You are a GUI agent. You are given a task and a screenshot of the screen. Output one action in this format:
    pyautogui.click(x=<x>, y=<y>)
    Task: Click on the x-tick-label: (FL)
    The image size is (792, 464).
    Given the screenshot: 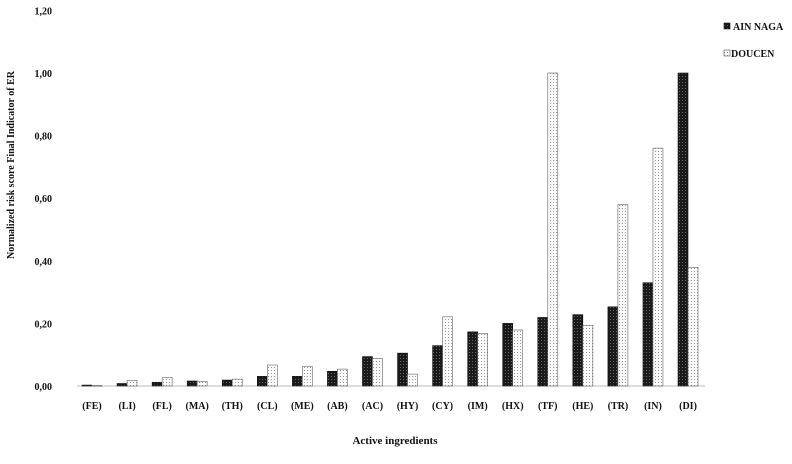 What is the action you would take?
    pyautogui.click(x=161, y=406)
    